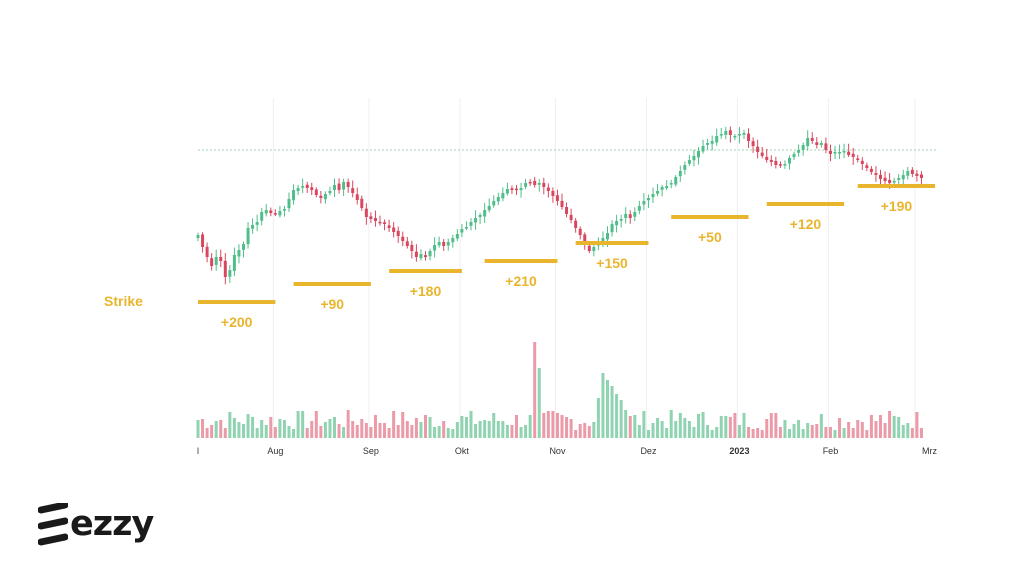 The image size is (1024, 574). Describe the element at coordinates (332, 304) in the screenshot. I see `strike-value-label: +90` at that location.